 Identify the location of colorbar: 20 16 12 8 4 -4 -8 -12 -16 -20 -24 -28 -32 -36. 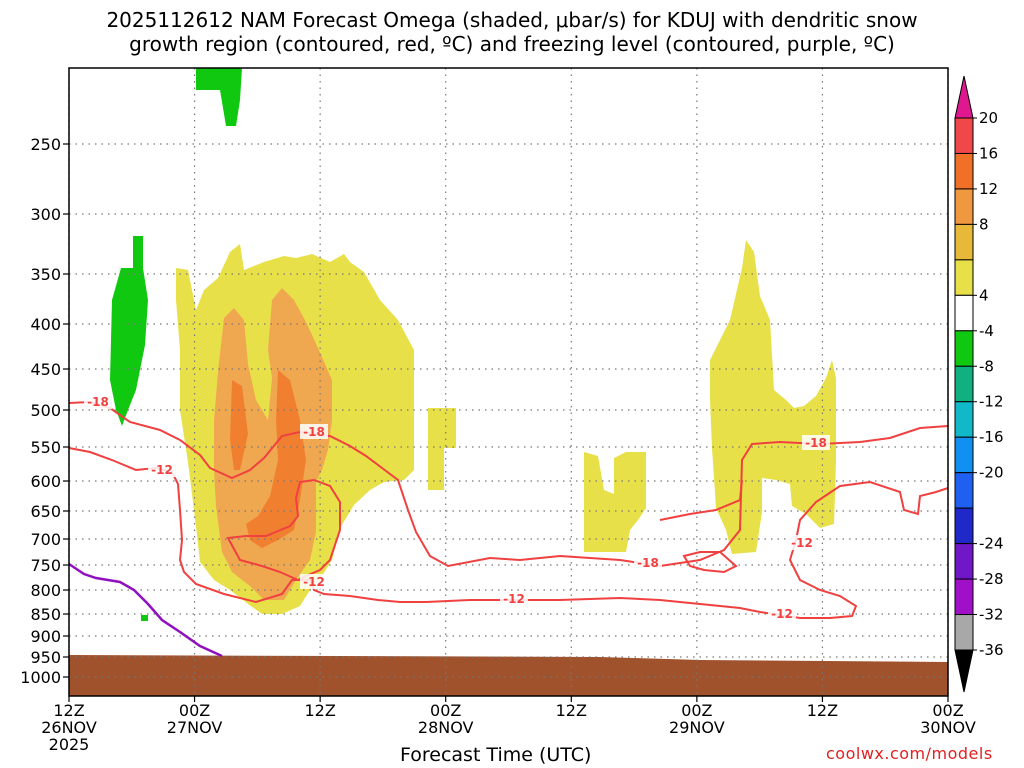
(979, 384).